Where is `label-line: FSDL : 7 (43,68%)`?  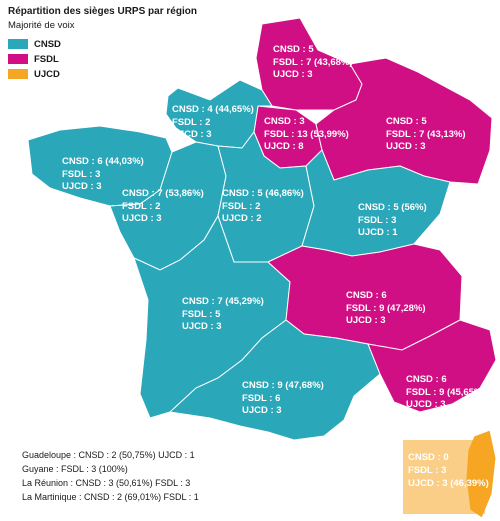 label-line: FSDL : 7 (43,68%) is located at coordinates (313, 62).